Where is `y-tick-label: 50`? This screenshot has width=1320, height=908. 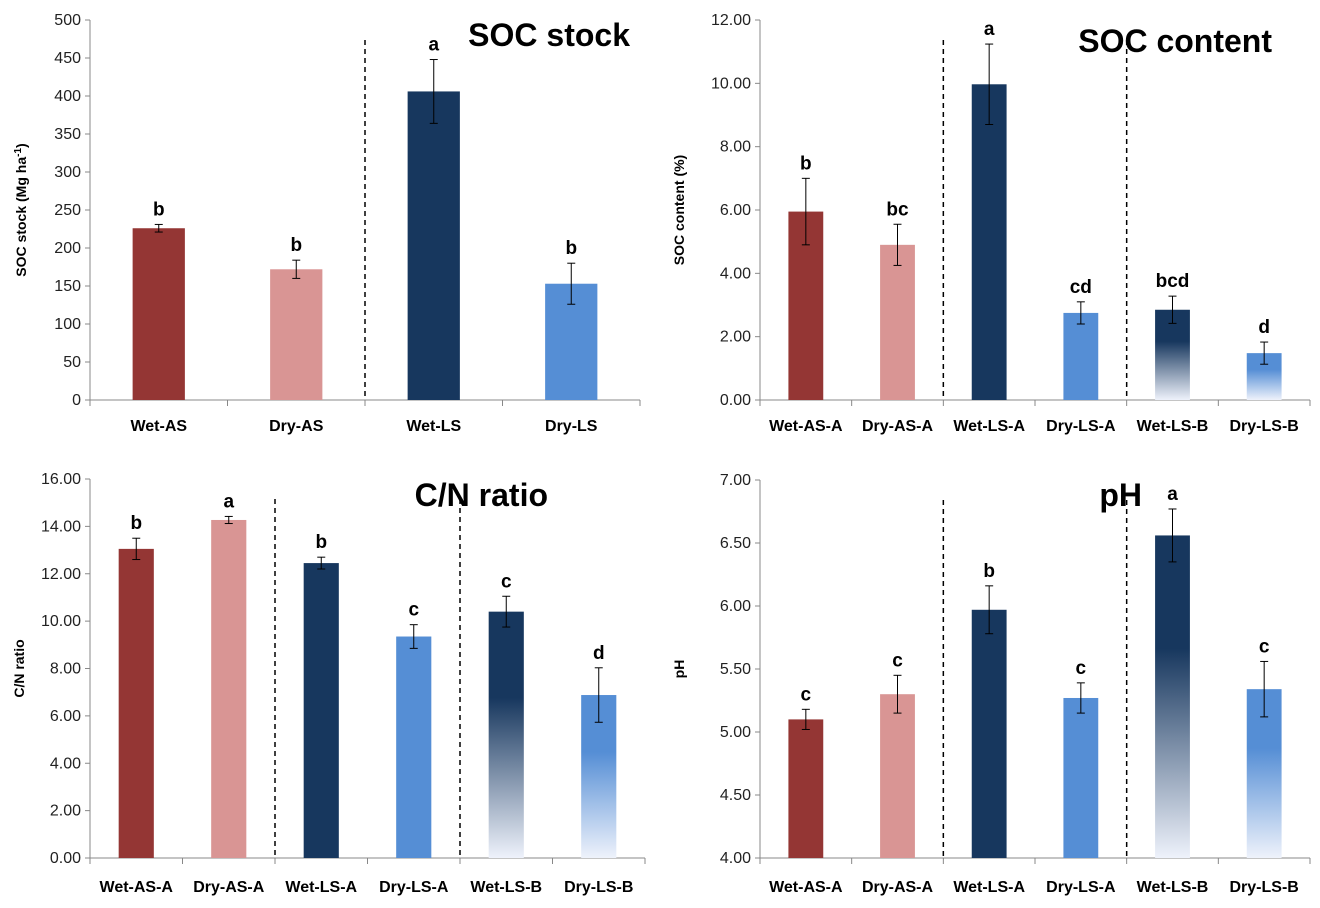
y-tick-label: 50 is located at coordinates (72, 362).